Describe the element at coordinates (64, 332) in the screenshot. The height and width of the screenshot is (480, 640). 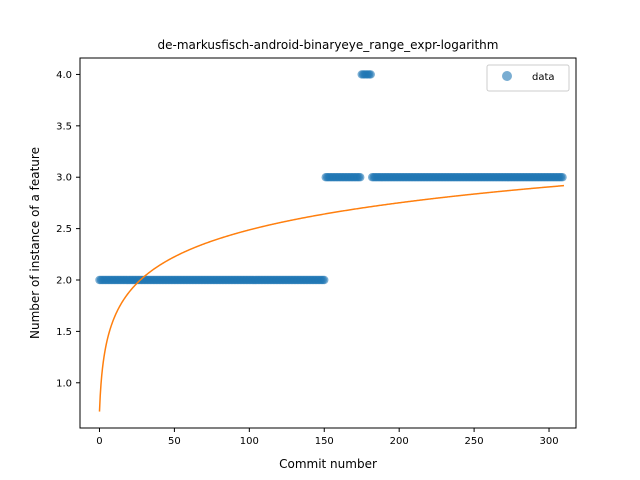
I see `y-tick-label: 1.5` at that location.